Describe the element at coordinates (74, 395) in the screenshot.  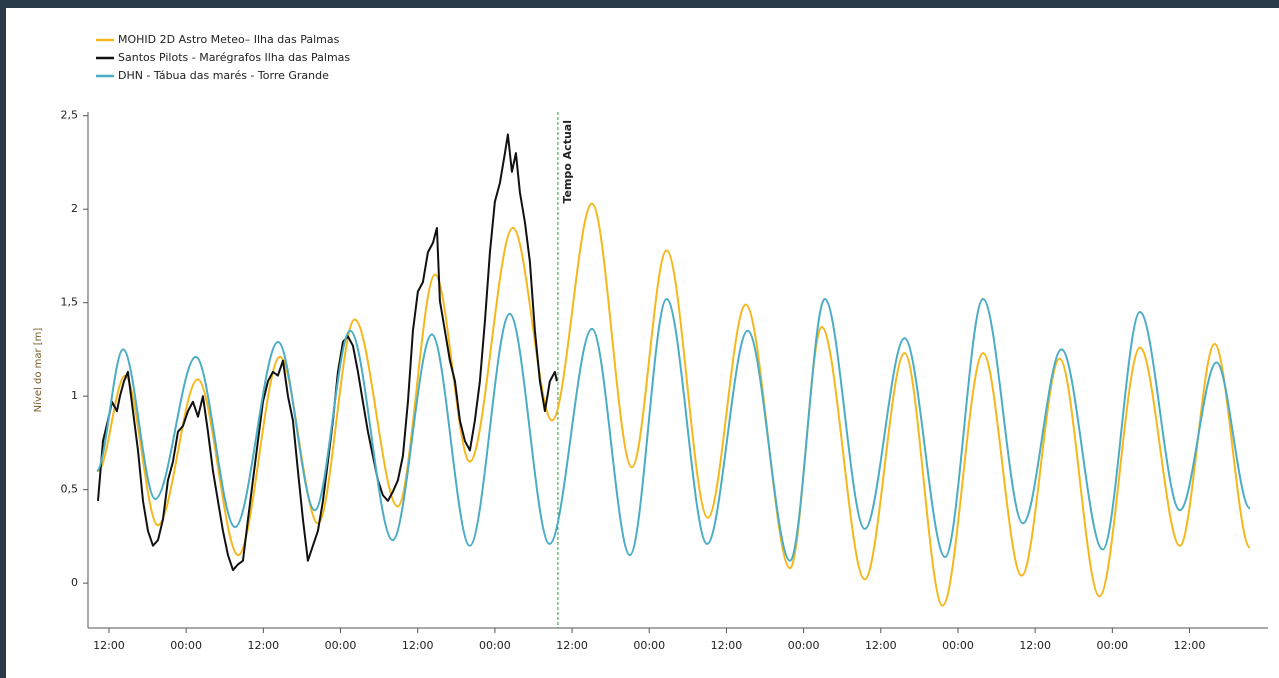
I see `y-tick-label: 1` at that location.